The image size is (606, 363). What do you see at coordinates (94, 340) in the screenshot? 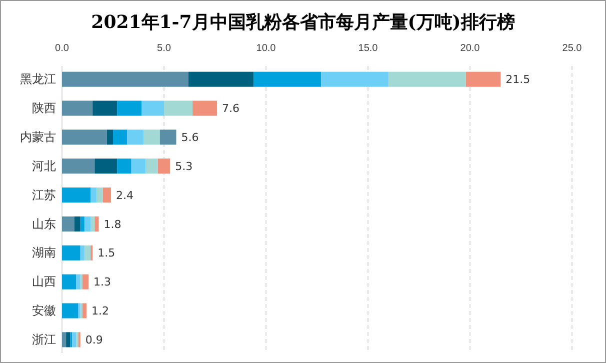
I see `total-label: 0.9` at bounding box center [94, 340].